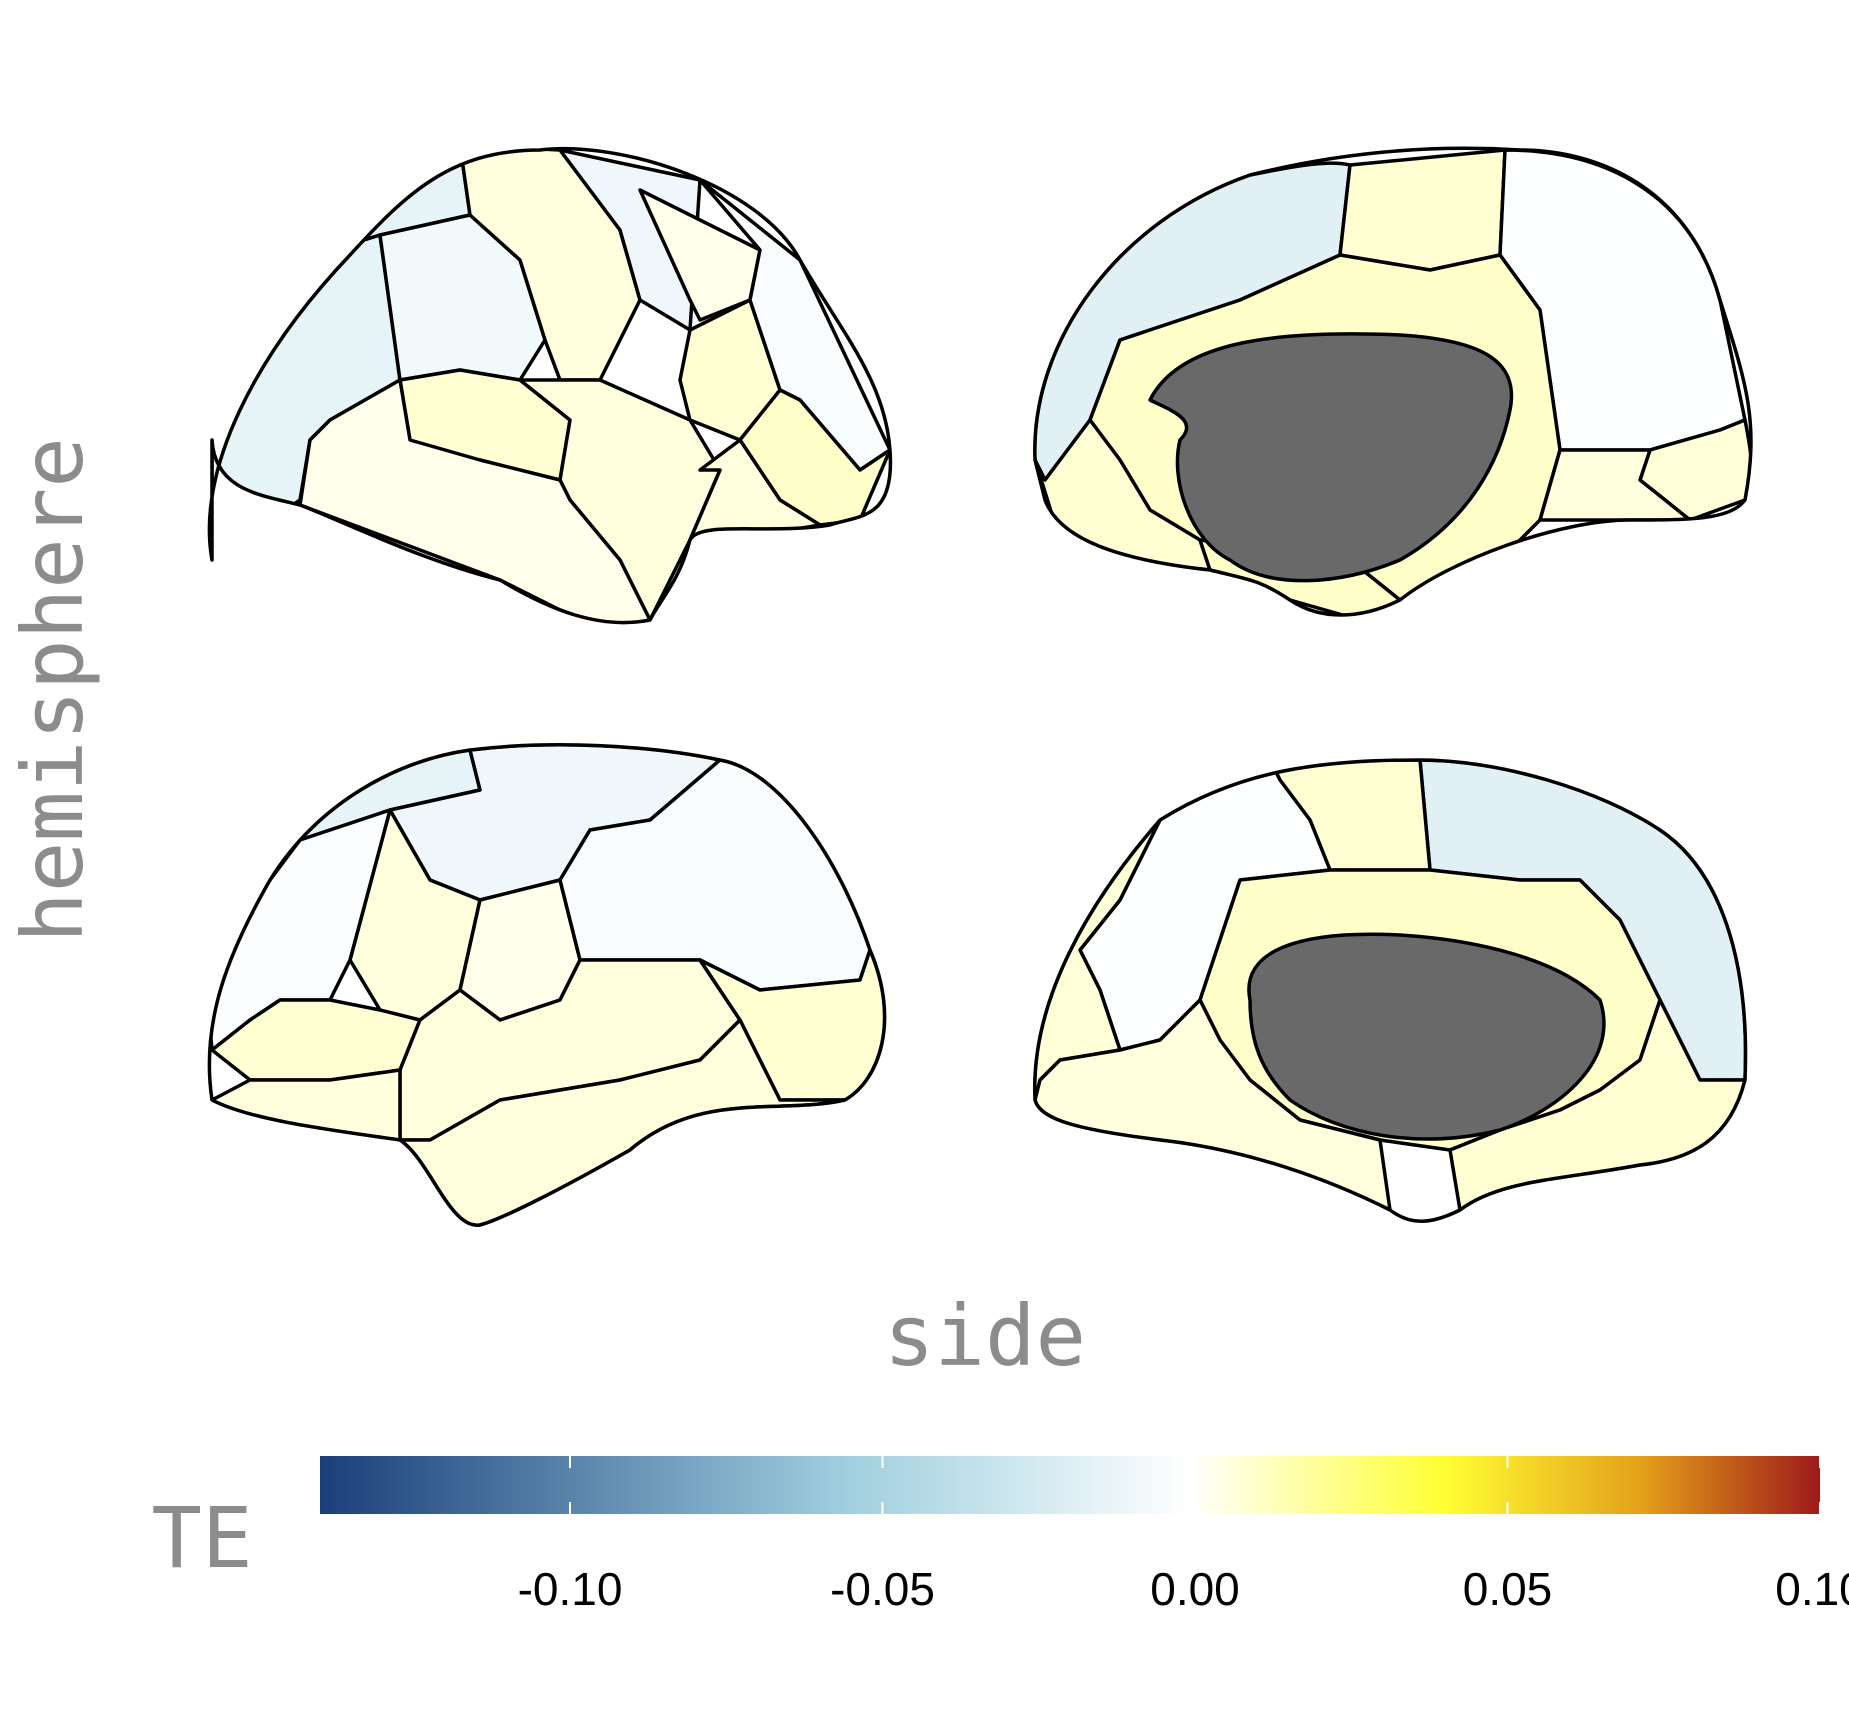  What do you see at coordinates (475, 500) in the screenshot?
I see `region-middle-temporal` at bounding box center [475, 500].